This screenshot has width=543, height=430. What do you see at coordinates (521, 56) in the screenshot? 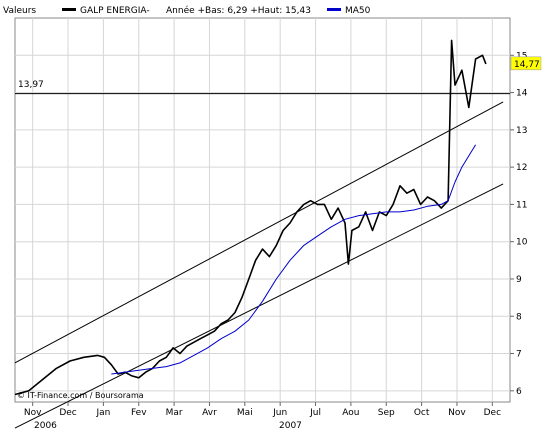
I see `y-tick-label: 15` at bounding box center [521, 56].